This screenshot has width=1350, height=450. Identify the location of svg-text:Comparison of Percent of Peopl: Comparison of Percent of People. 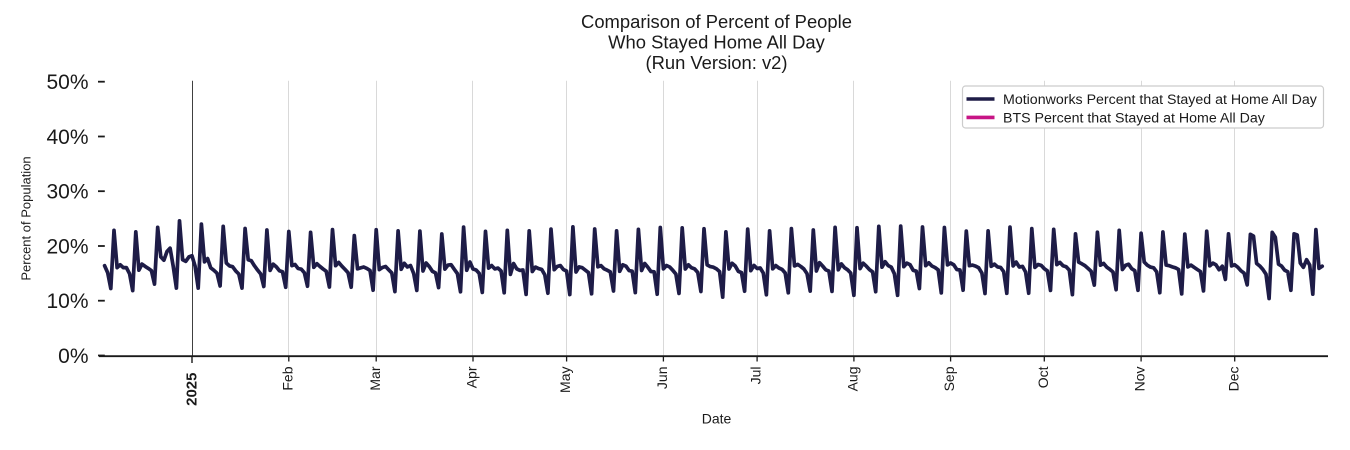
(716, 21).